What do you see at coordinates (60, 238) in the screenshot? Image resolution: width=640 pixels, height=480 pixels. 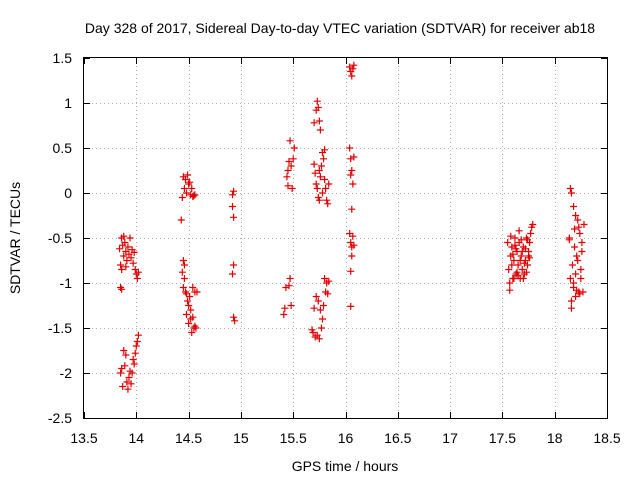 I see `y-tick-label: -0.5` at bounding box center [60, 238].